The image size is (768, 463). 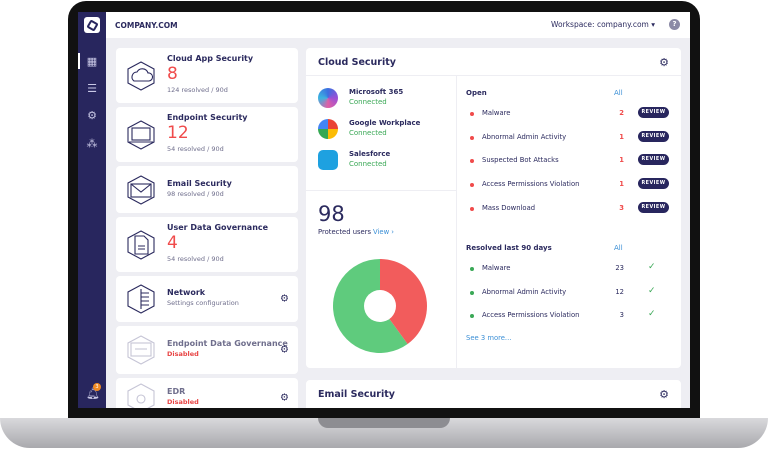 What do you see at coordinates (141, 189) in the screenshot?
I see `envelope-icon` at bounding box center [141, 189].